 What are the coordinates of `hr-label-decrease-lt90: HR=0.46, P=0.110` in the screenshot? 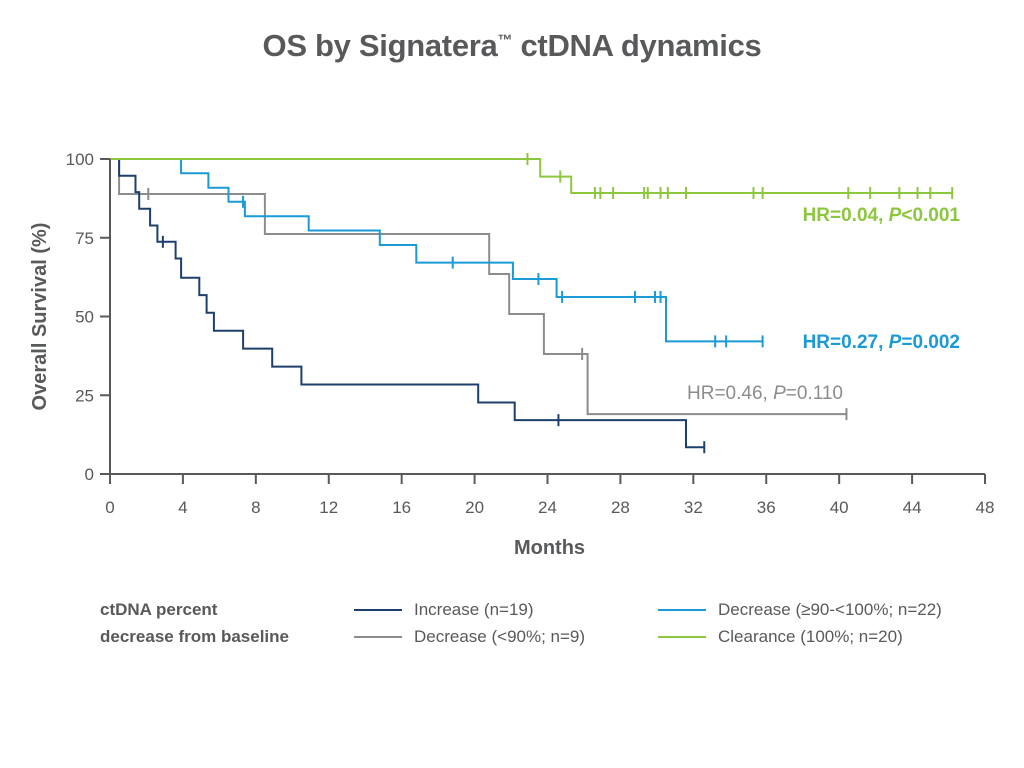 It's located at (765, 393).